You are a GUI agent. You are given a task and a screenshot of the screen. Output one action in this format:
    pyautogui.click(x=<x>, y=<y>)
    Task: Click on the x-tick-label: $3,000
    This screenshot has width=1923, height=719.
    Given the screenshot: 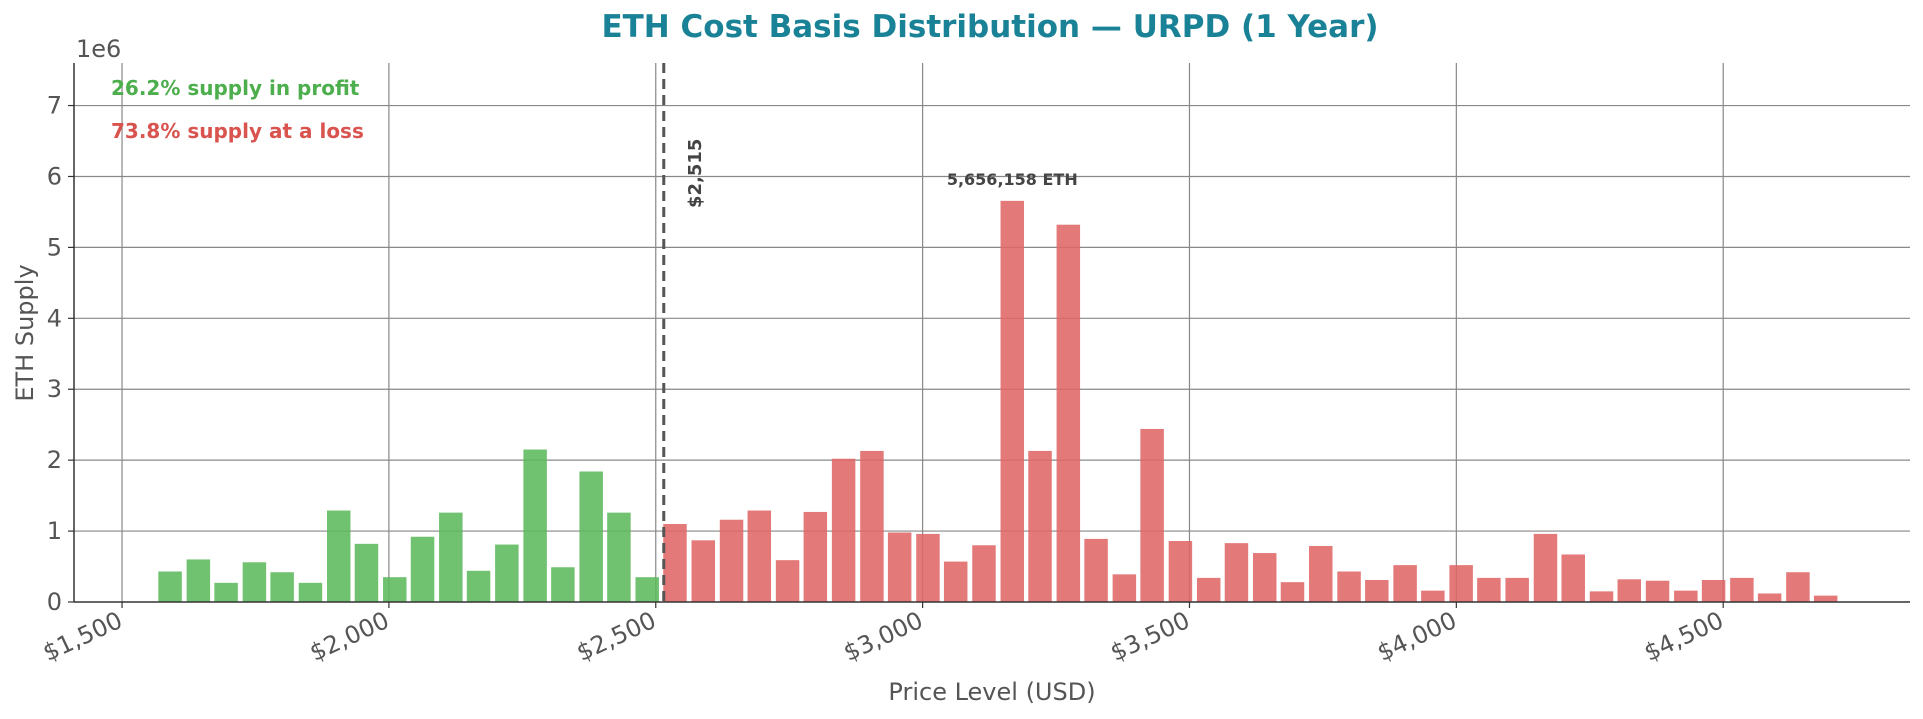 What is the action you would take?
    pyautogui.click(x=883, y=636)
    